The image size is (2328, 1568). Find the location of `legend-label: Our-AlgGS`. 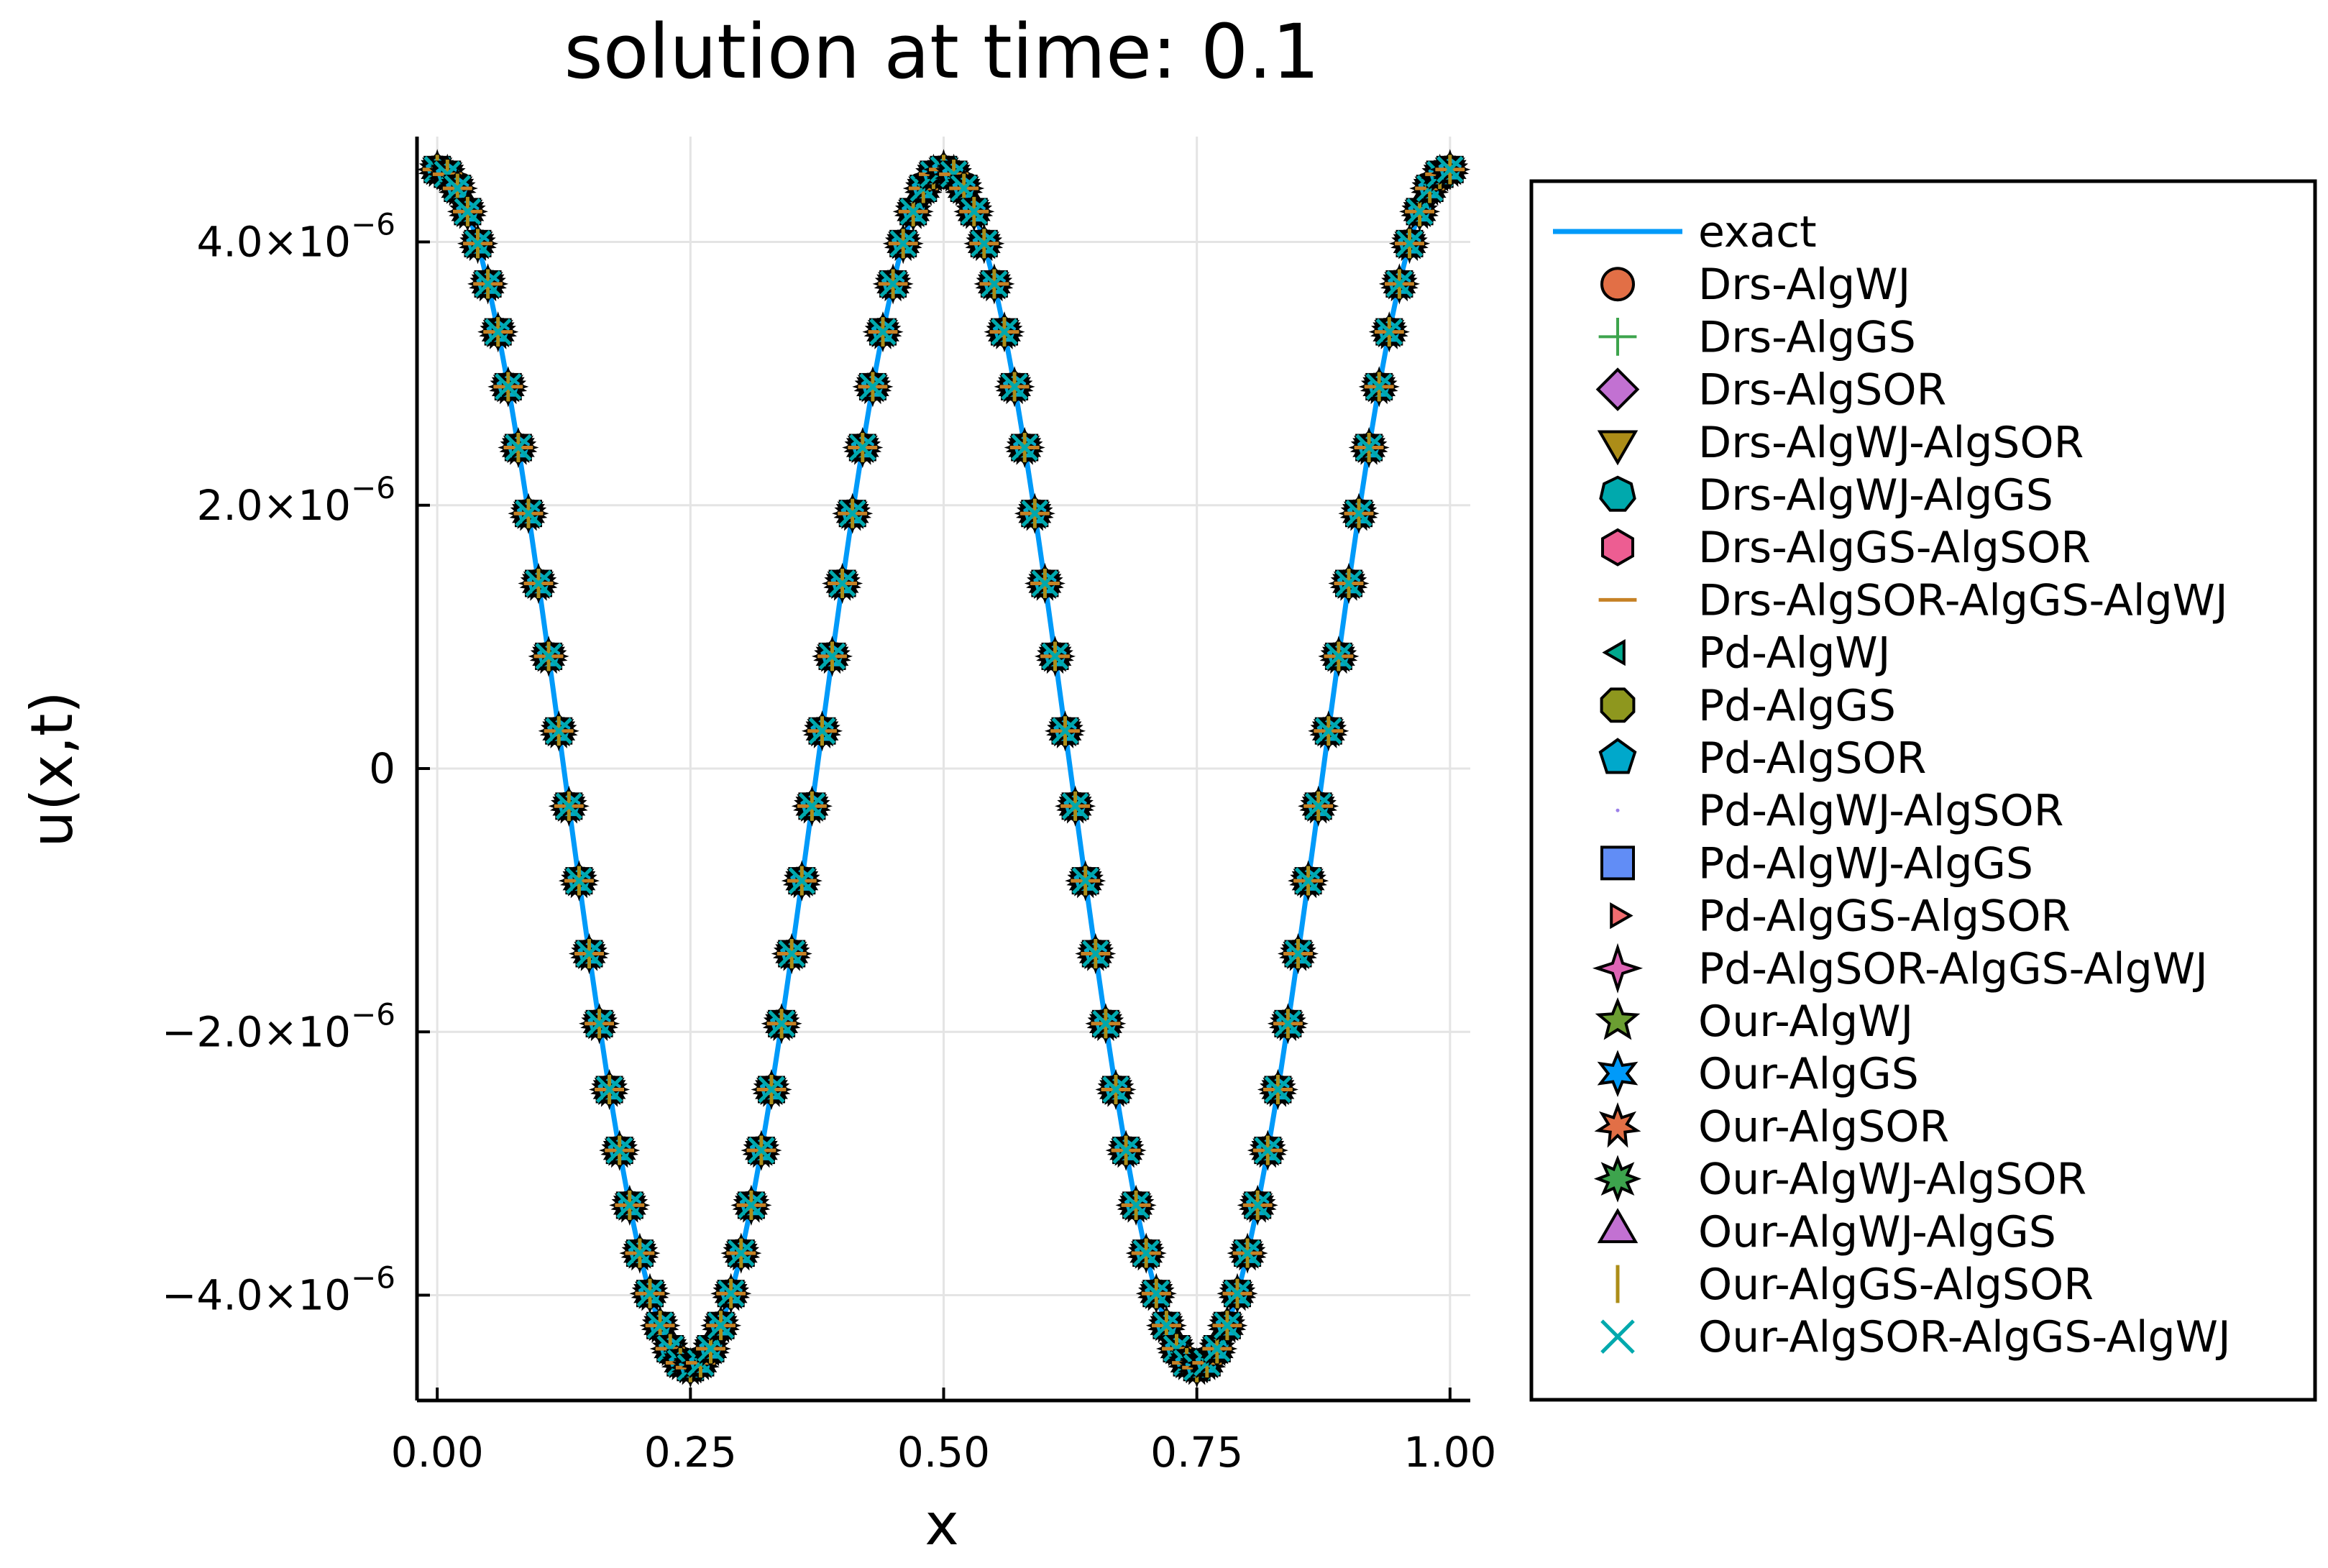

legend-label: Our-AlgGS is located at coordinates (1808, 1074).